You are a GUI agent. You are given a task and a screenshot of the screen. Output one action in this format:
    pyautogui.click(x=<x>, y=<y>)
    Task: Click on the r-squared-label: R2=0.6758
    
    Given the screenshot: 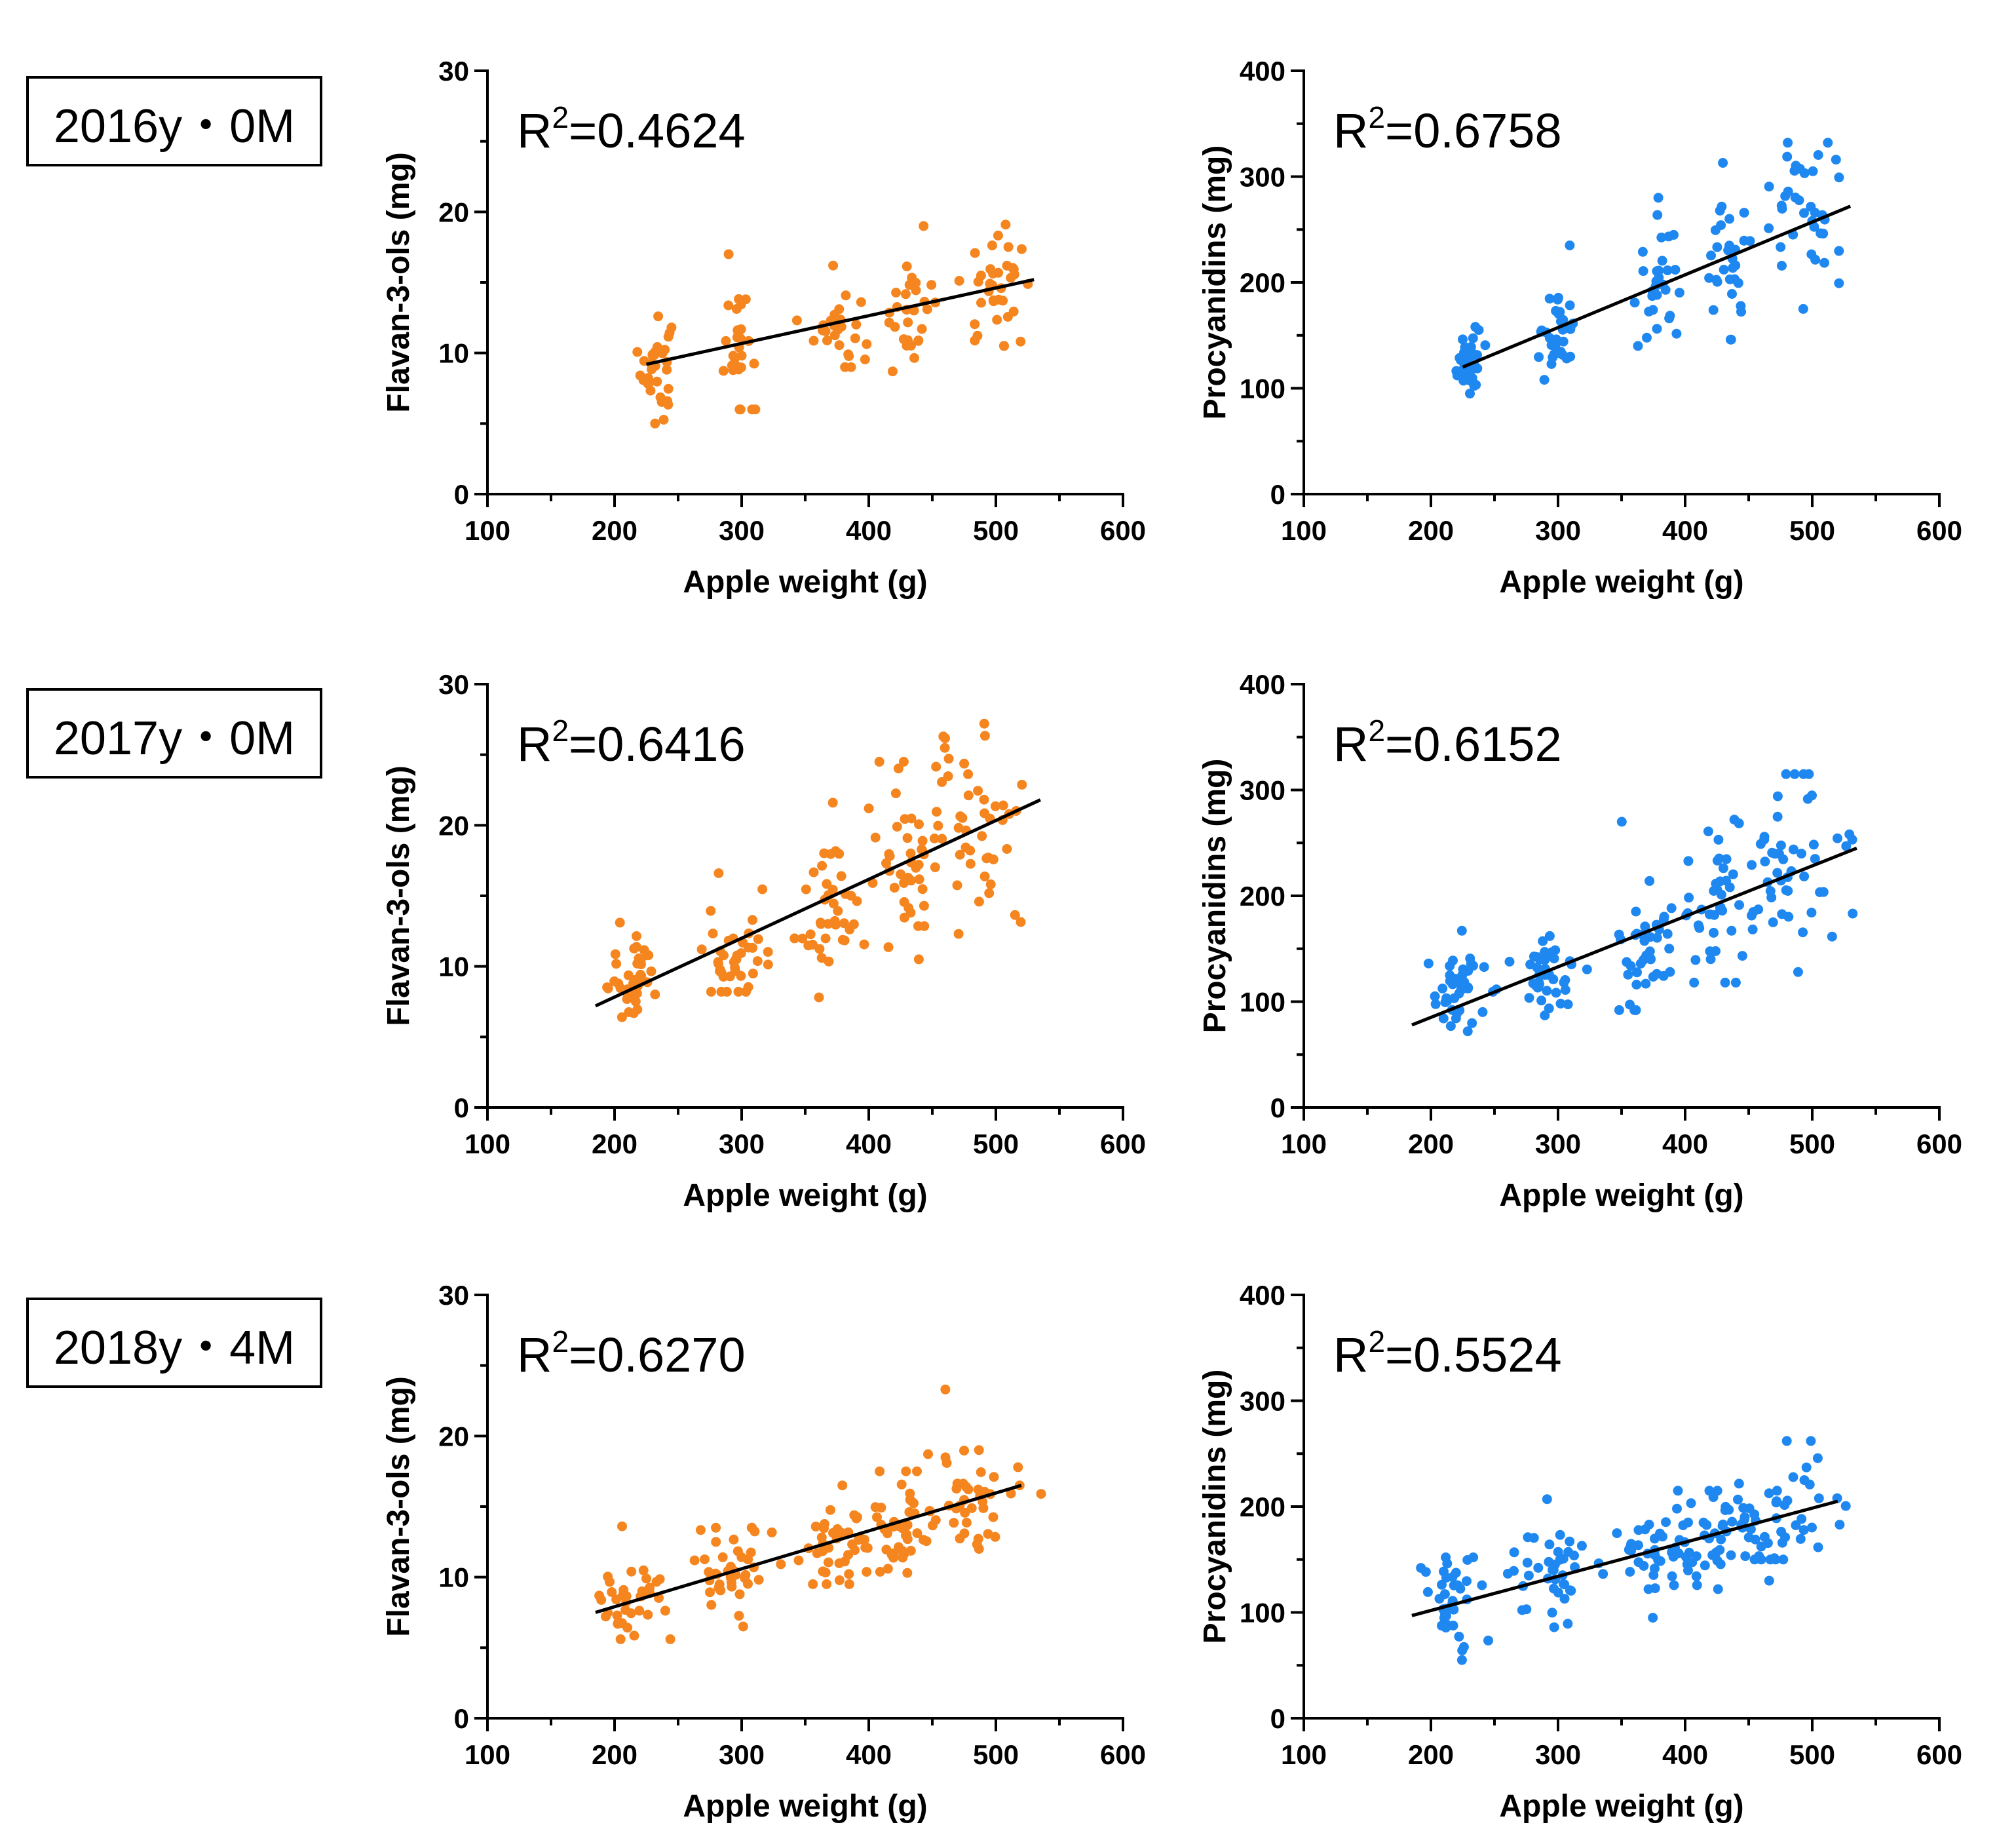 What is the action you would take?
    pyautogui.click(x=1447, y=129)
    